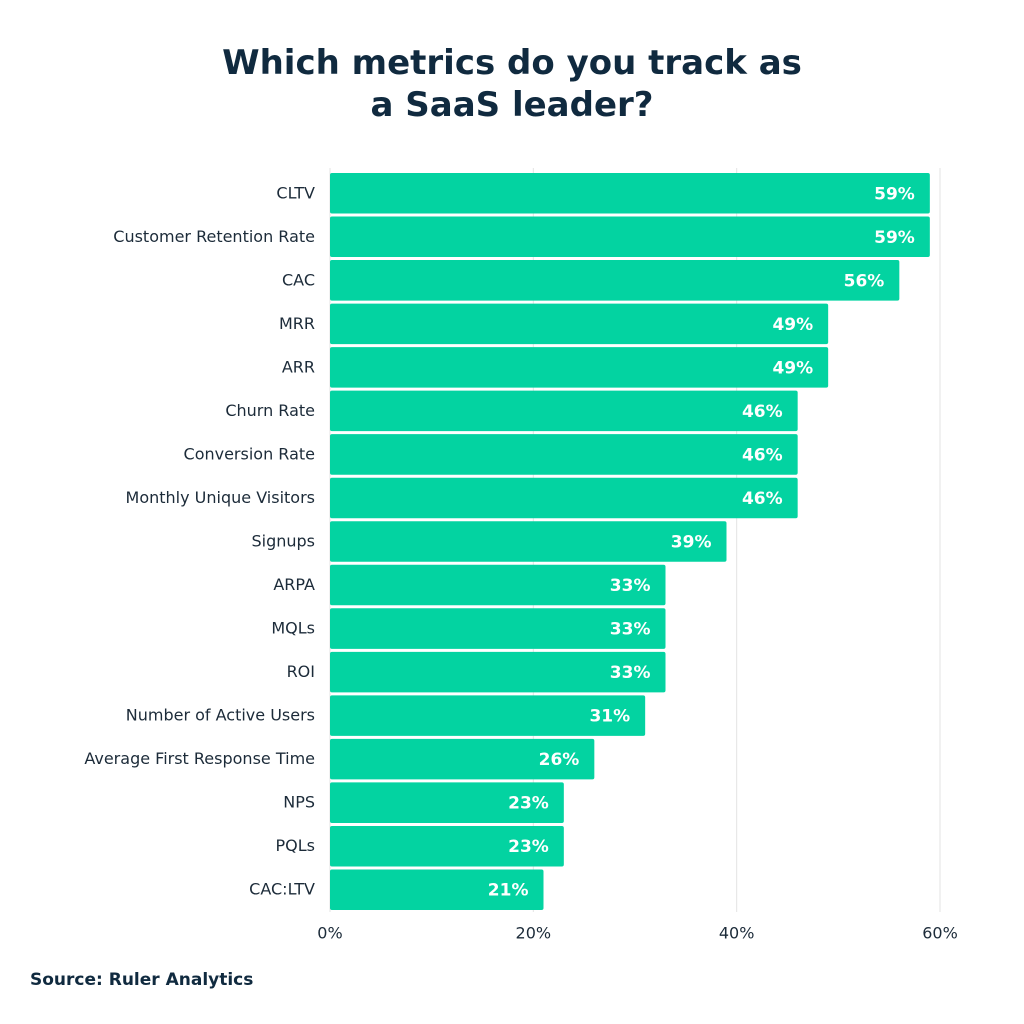 This screenshot has height=1024, width=1024. I want to click on y-tick-label: NPS, so click(299, 802).